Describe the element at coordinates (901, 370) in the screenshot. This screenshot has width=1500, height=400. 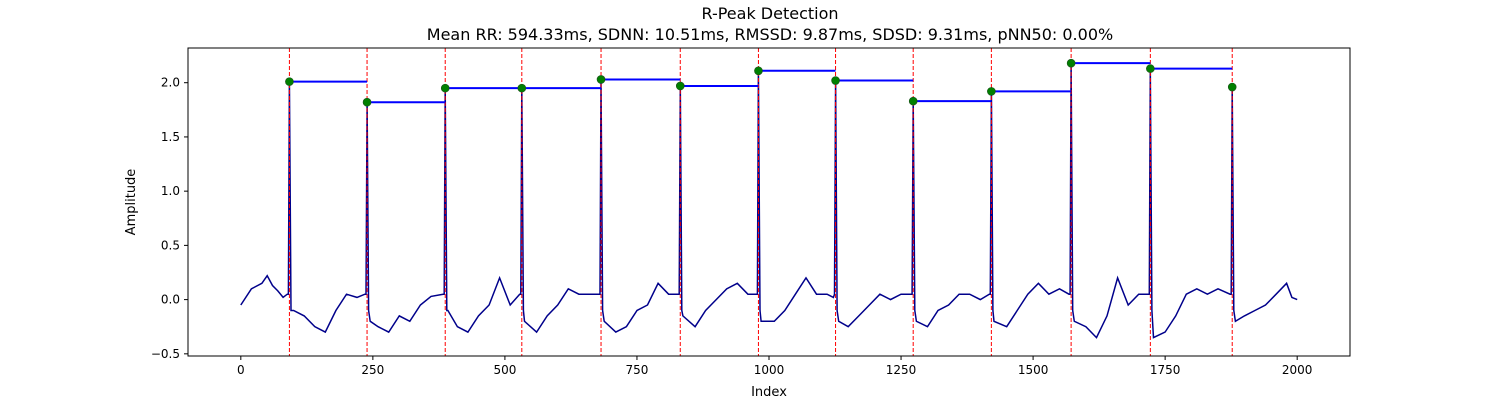
I see `x-tick-label: 1250` at that location.